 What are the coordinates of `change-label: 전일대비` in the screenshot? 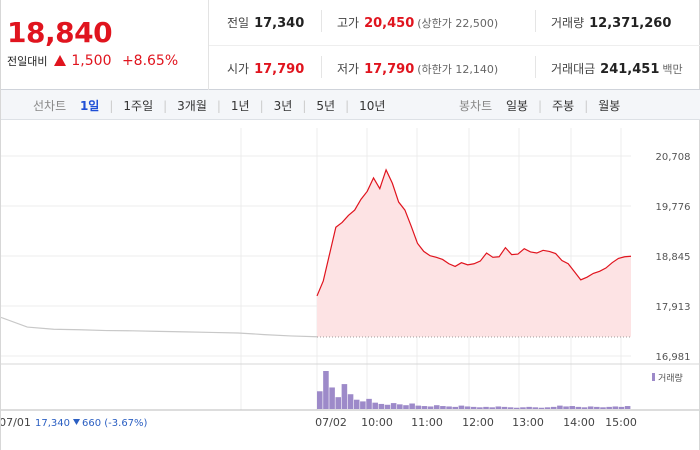 It's located at (27, 61).